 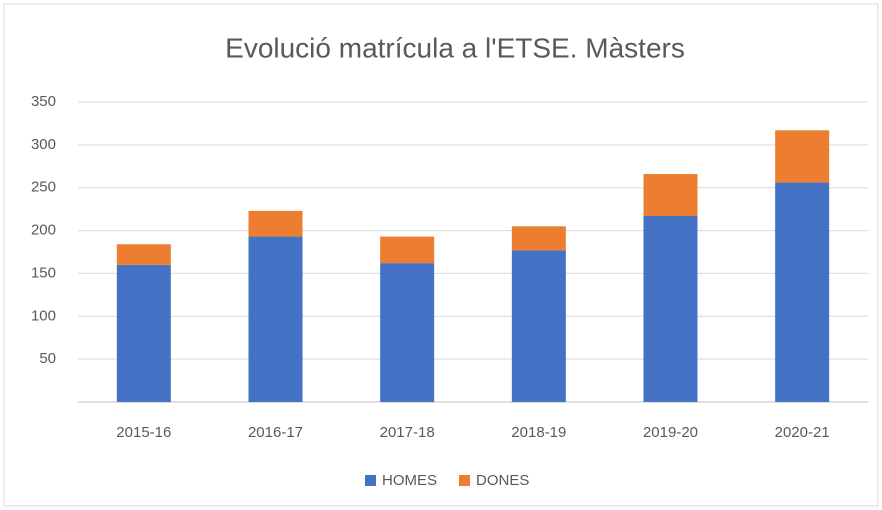 I want to click on y-tick-label: 350, so click(x=43, y=101).